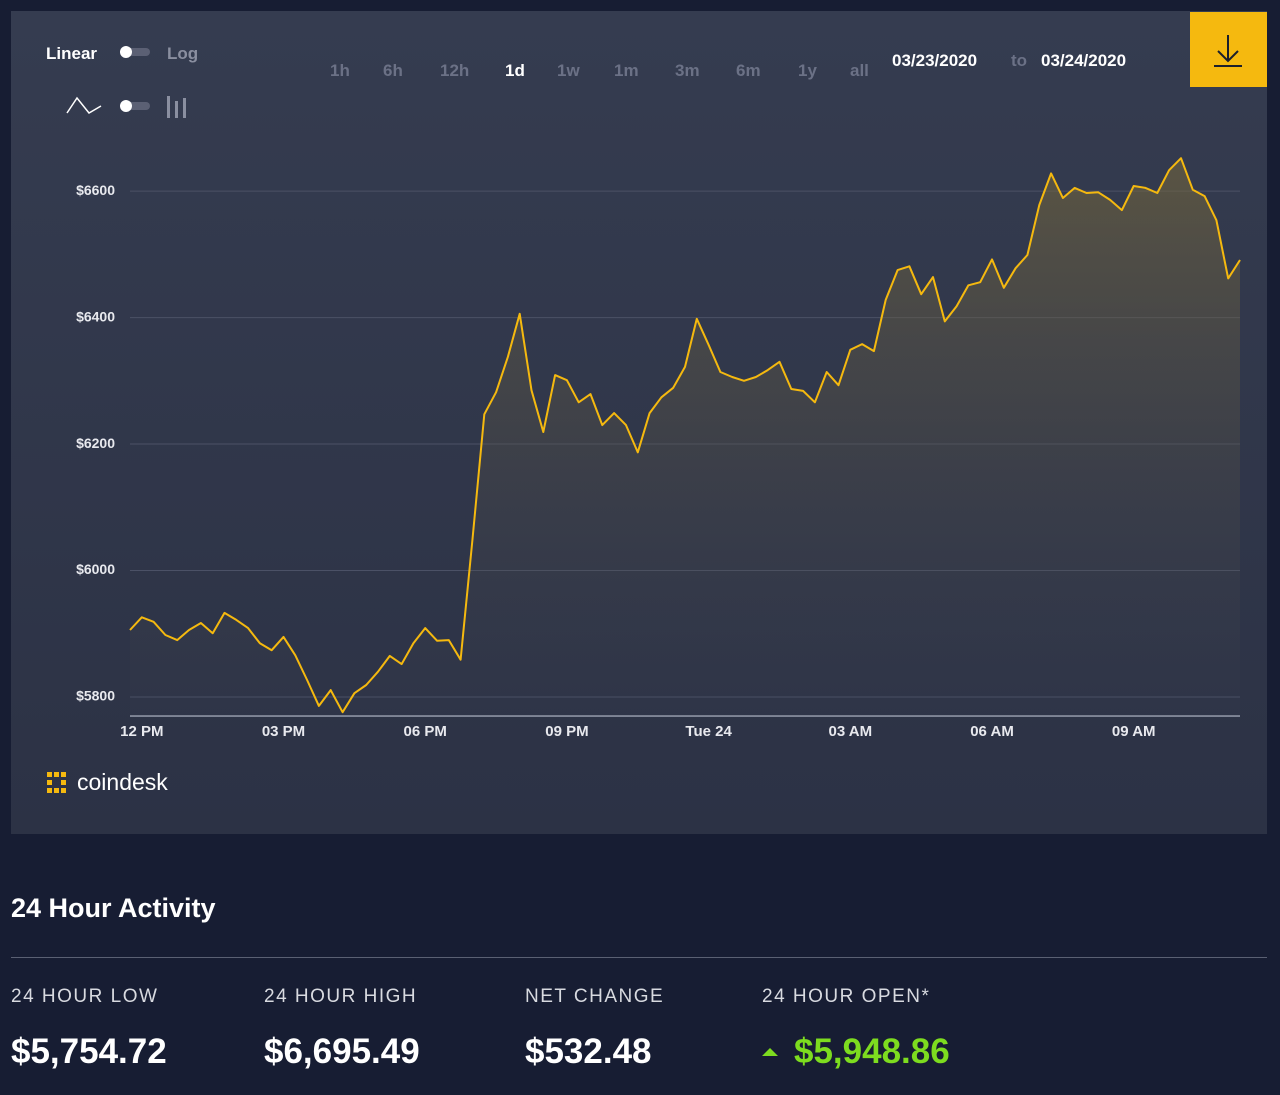 The width and height of the screenshot is (1280, 1095). What do you see at coordinates (72, 53) in the screenshot?
I see `scale-option: Linear` at bounding box center [72, 53].